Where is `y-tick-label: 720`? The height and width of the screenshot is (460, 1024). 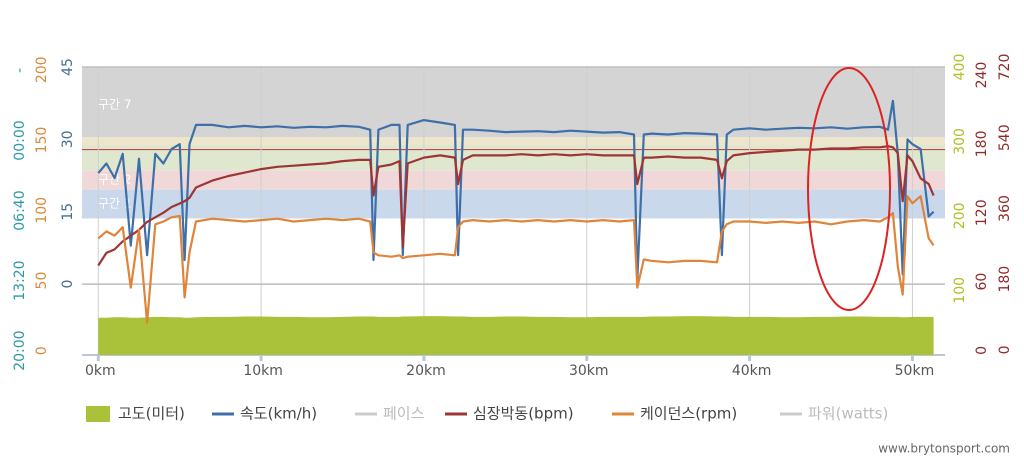
y-tick-label: 720 is located at coordinates (1005, 67).